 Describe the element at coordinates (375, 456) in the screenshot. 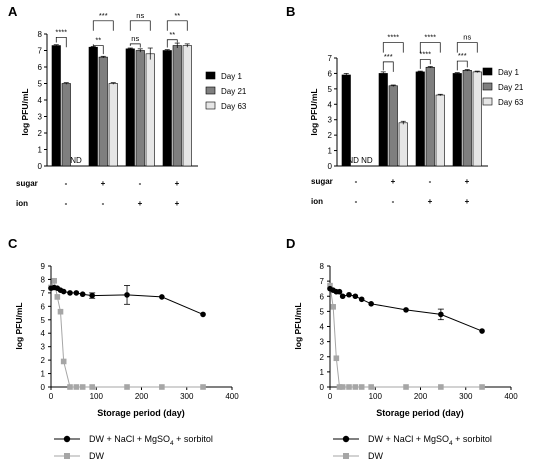

I see `legend-label-dw-right: DW` at that location.